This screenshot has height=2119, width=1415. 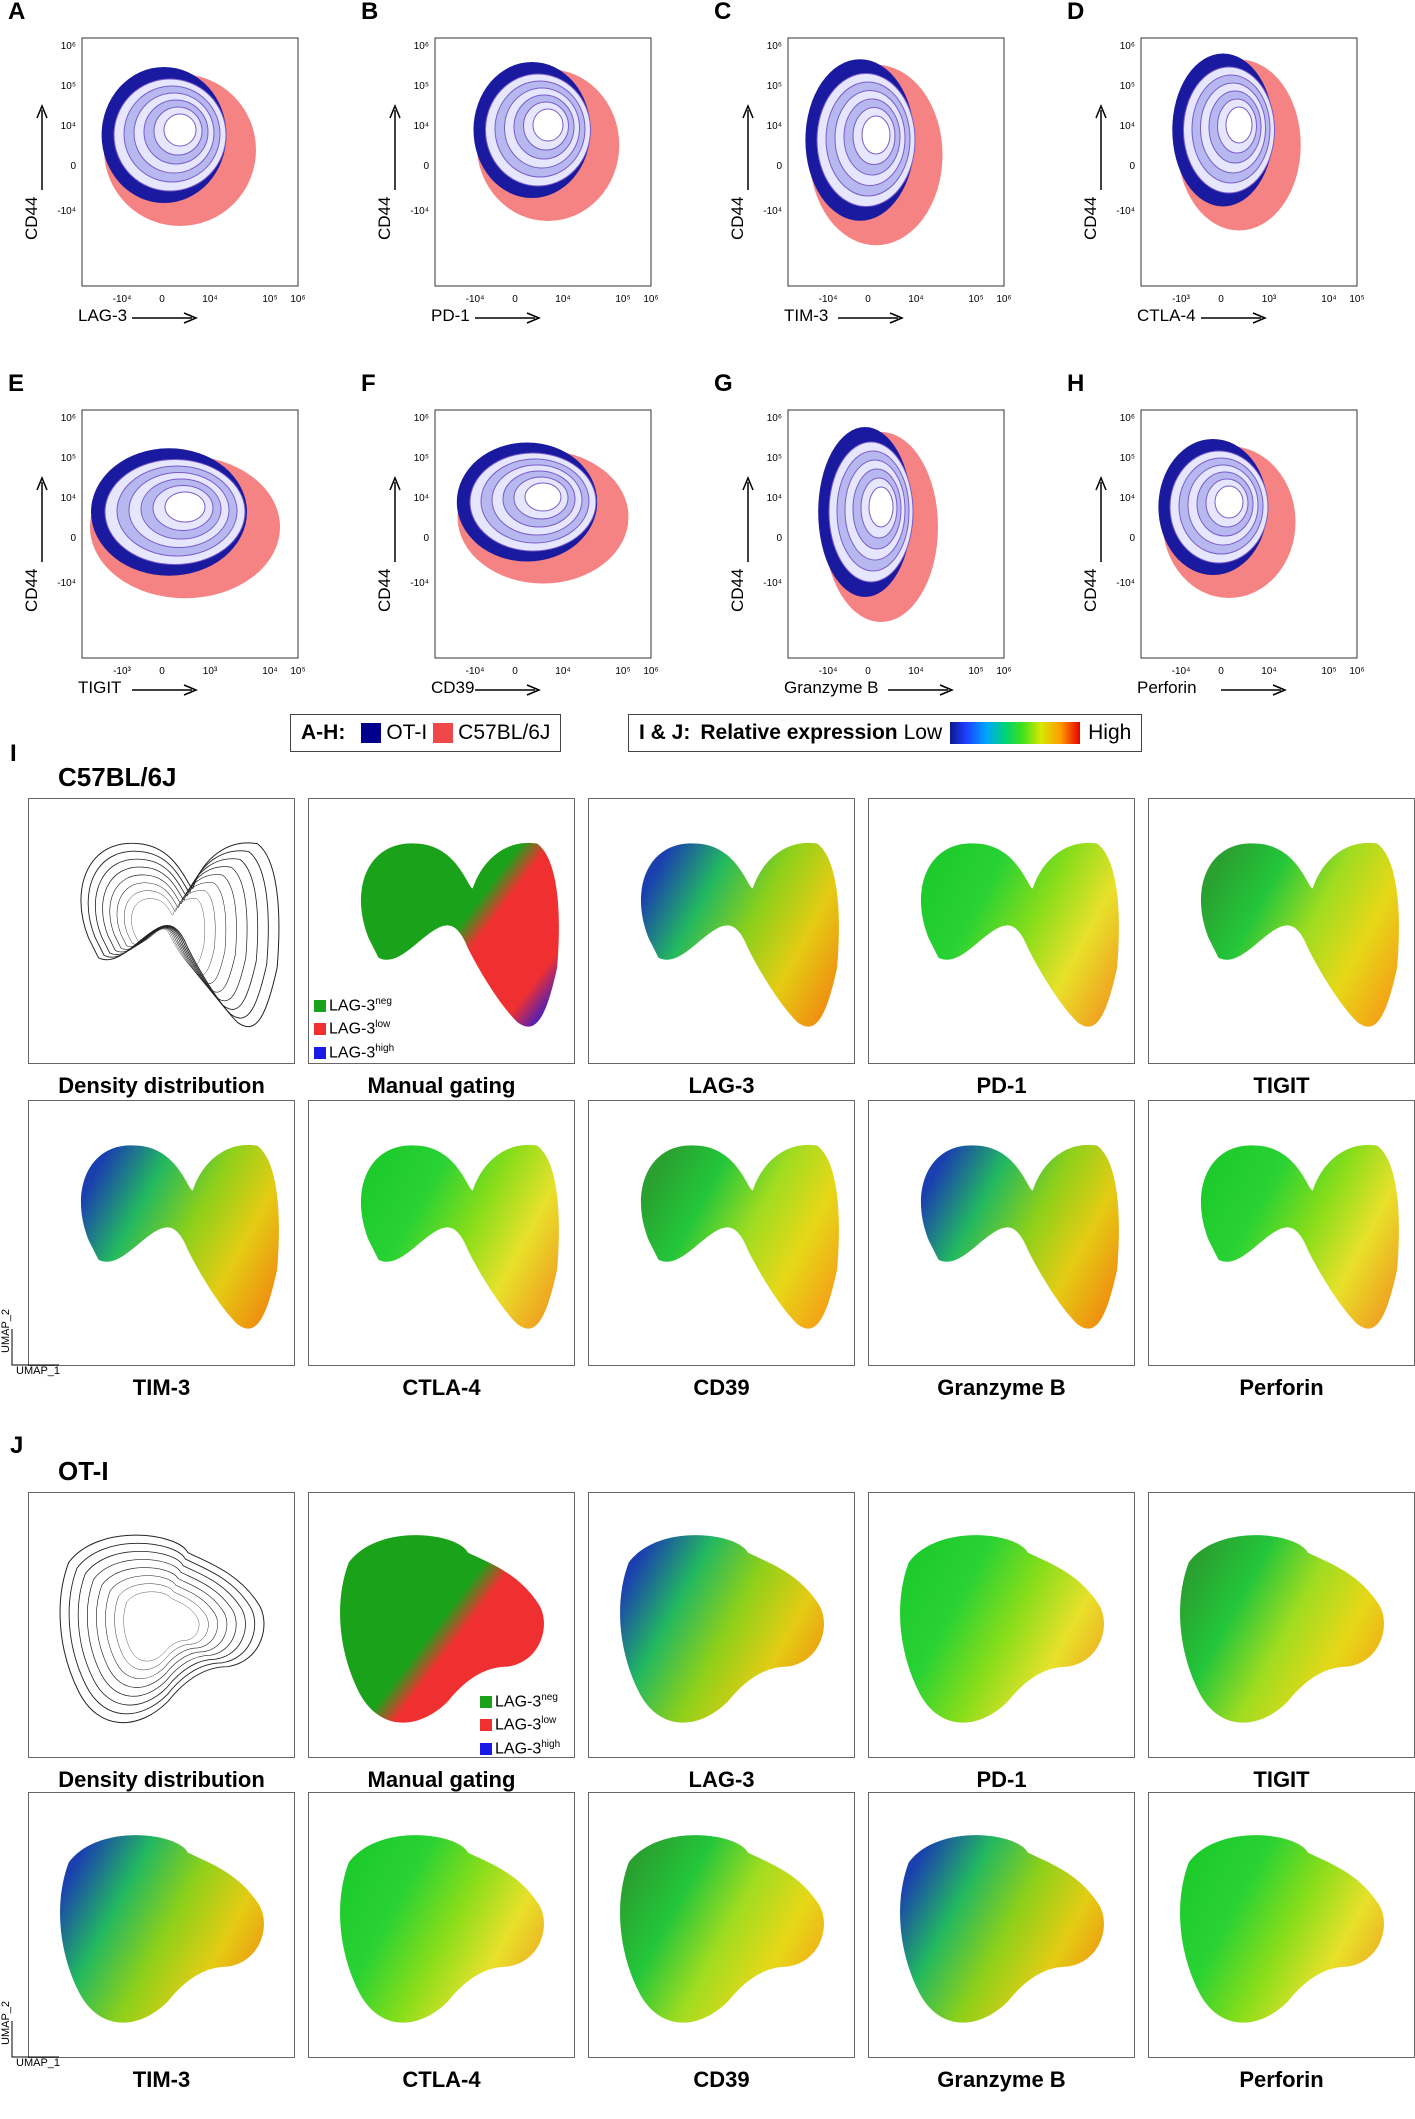 What do you see at coordinates (38, 2063) in the screenshot?
I see `umap-x-label: UMAP_1` at bounding box center [38, 2063].